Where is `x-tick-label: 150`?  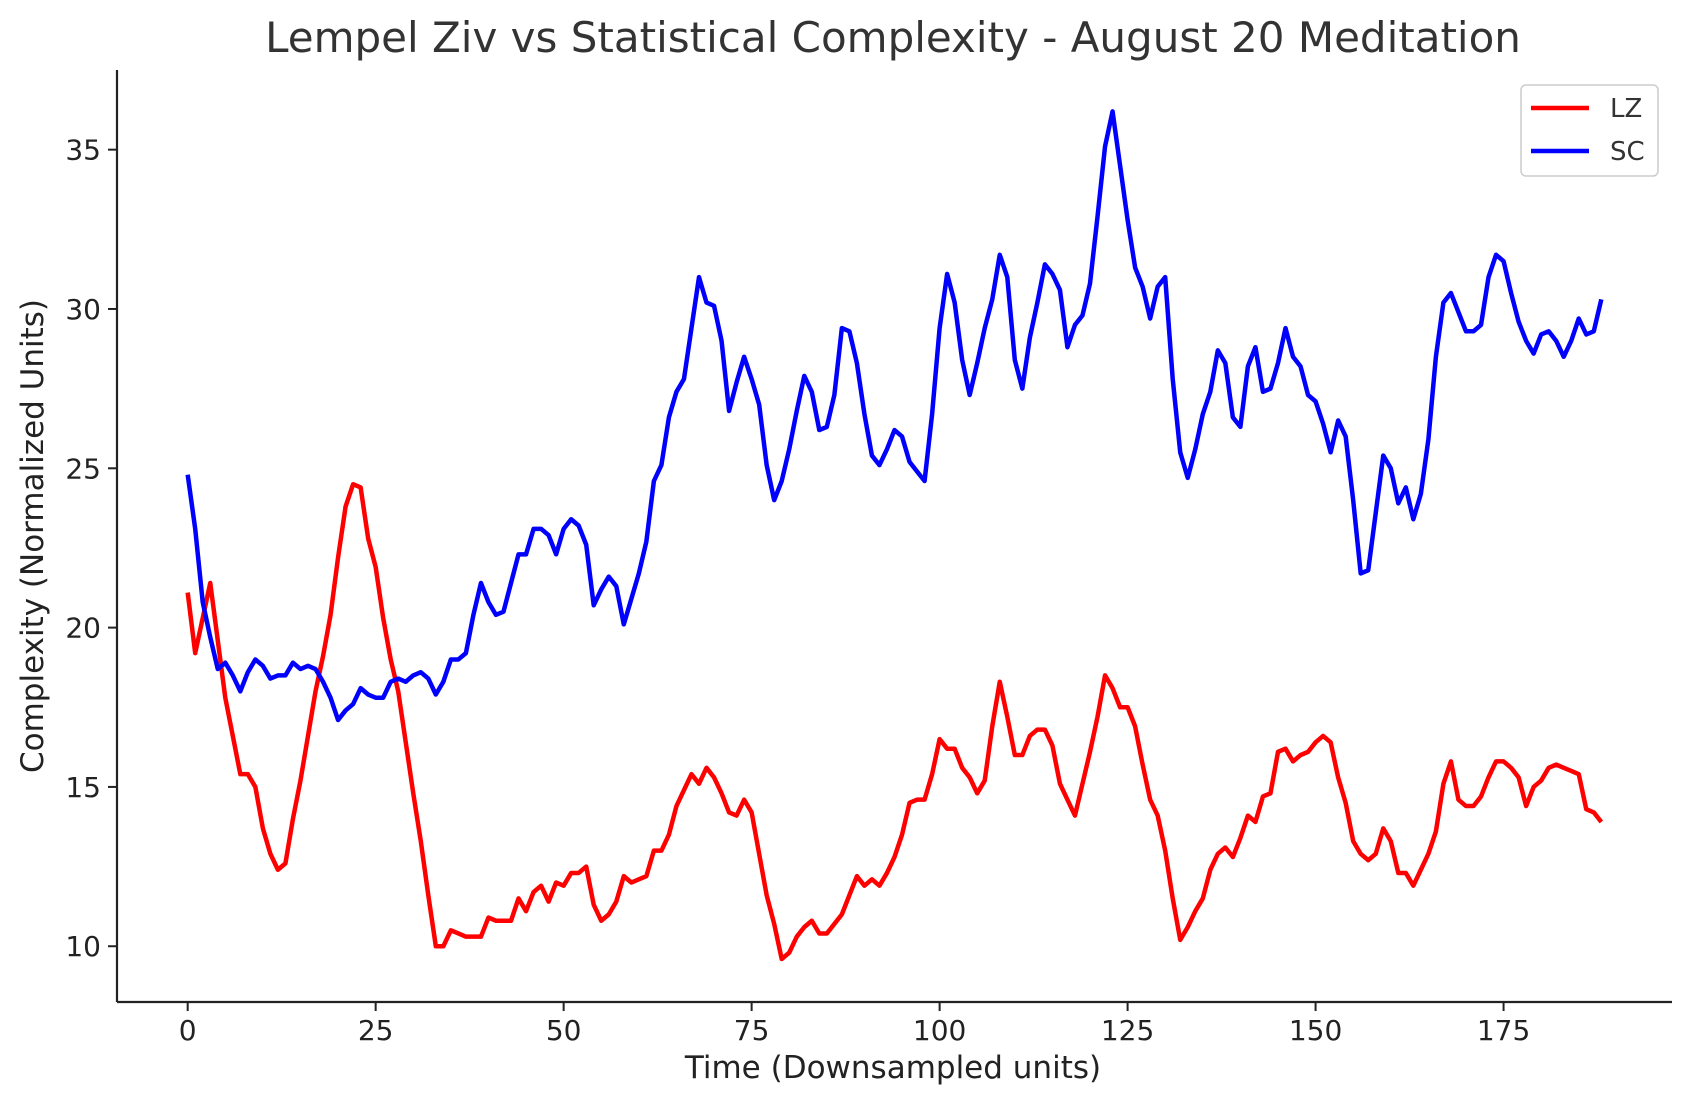
x-tick-label: 150 is located at coordinates (1315, 1030).